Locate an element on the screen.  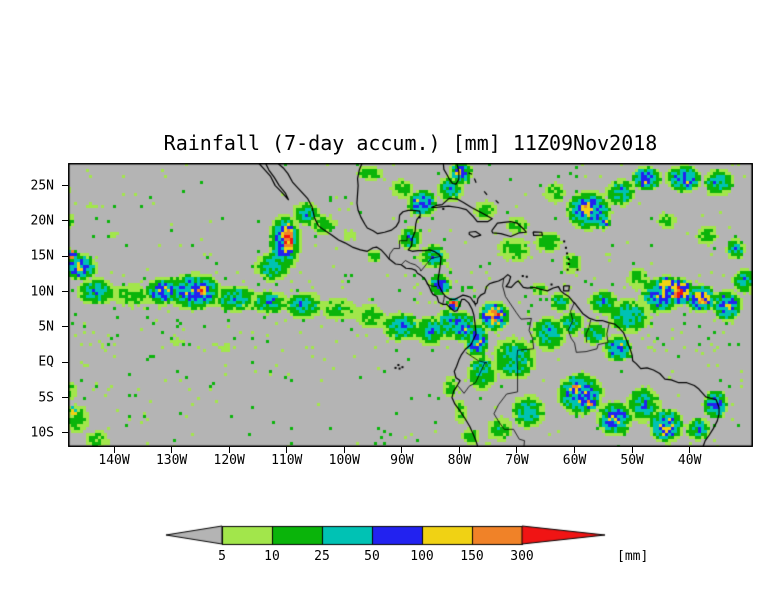
colorbar-tick-label: 10 is located at coordinates (272, 556).